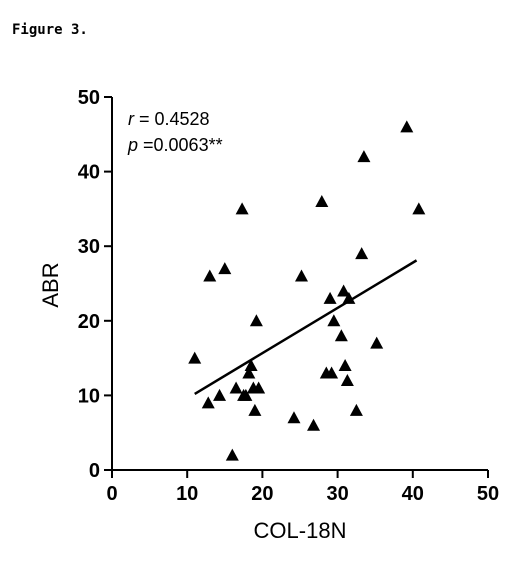 This screenshot has width=526, height=565. What do you see at coordinates (50, 284) in the screenshot?
I see `y-axis-title: ABR` at bounding box center [50, 284].